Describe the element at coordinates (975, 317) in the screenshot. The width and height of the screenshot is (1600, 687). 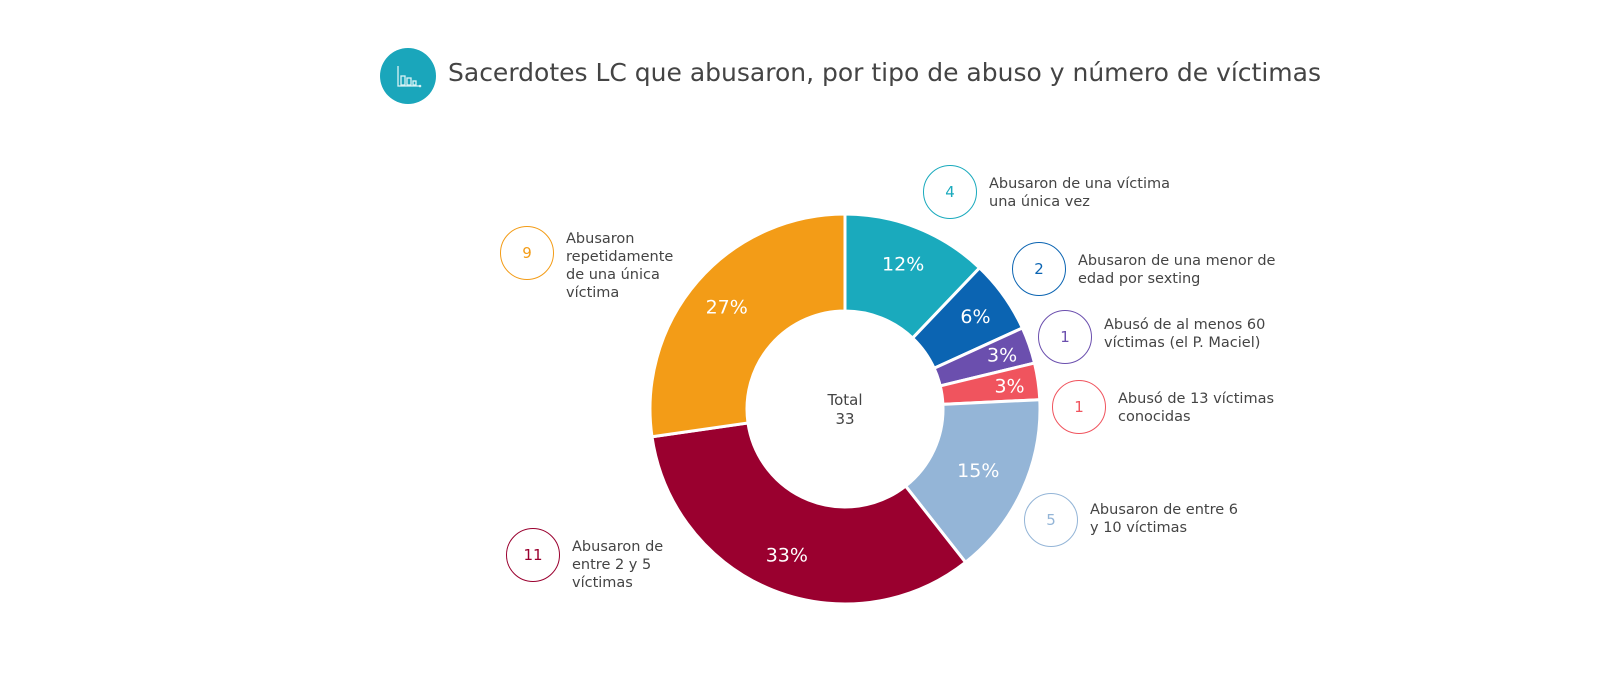
I see `percent-label-1: 6%` at that location.